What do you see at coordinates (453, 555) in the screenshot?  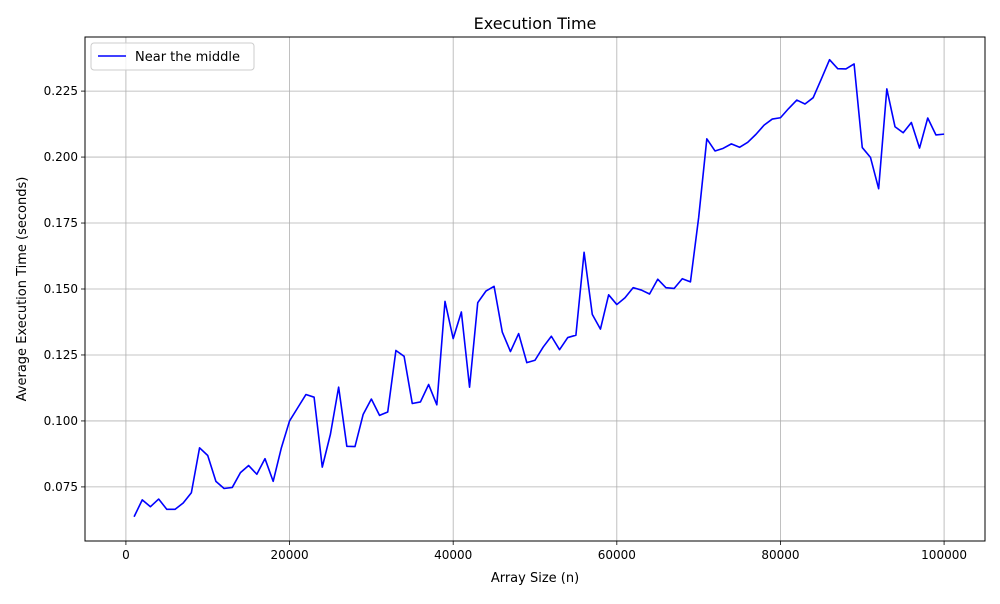 I see `x-tick-label: 40000` at bounding box center [453, 555].